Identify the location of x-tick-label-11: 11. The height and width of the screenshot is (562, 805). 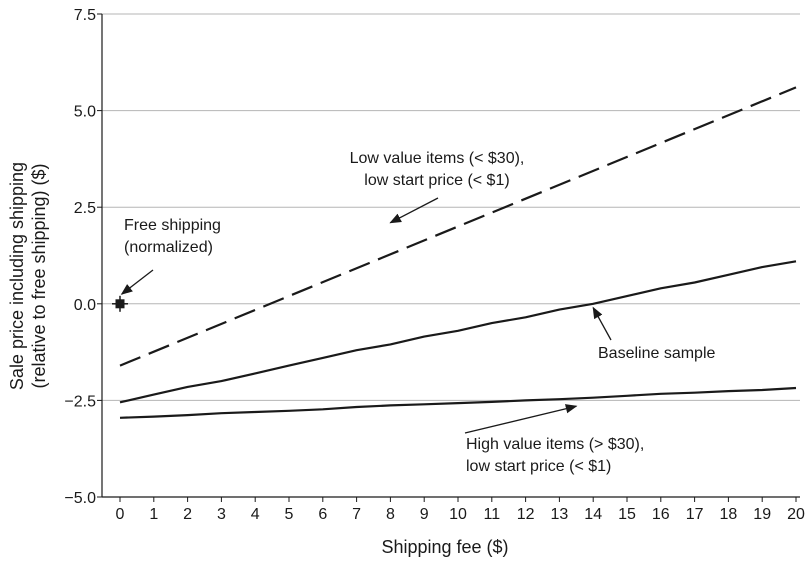
(491, 514).